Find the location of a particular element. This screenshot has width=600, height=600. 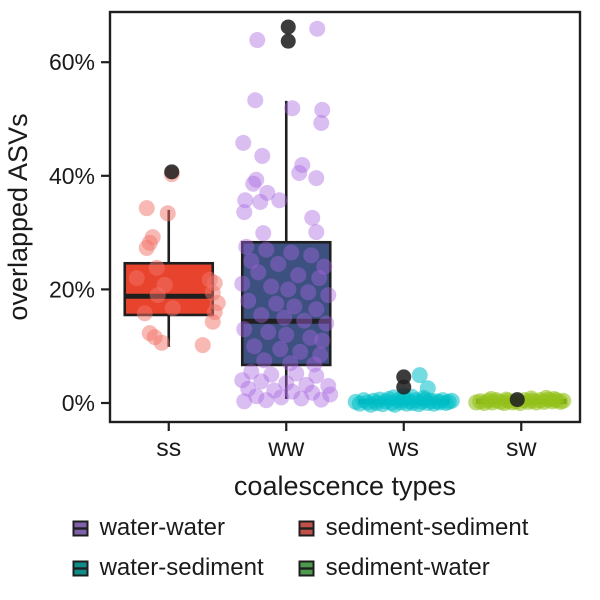

y-axis-title: overlapped ASVs is located at coordinates (18, 216).